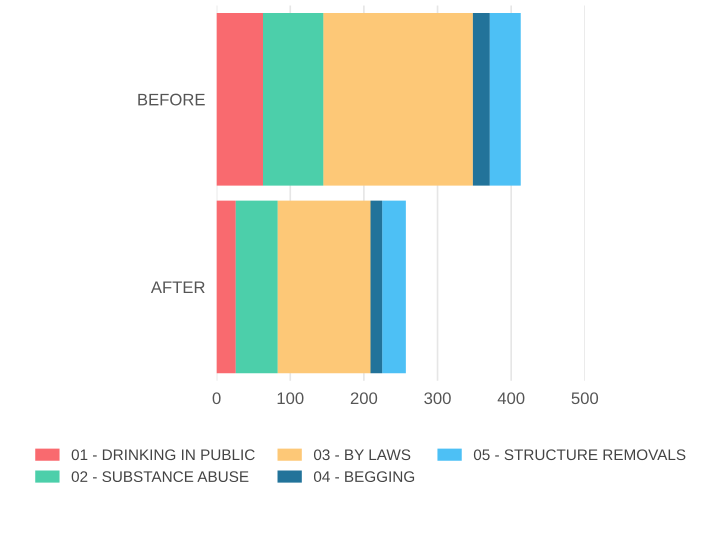 This screenshot has height=544, width=722. What do you see at coordinates (291, 398) in the screenshot?
I see `x-tick-label: 100` at bounding box center [291, 398].